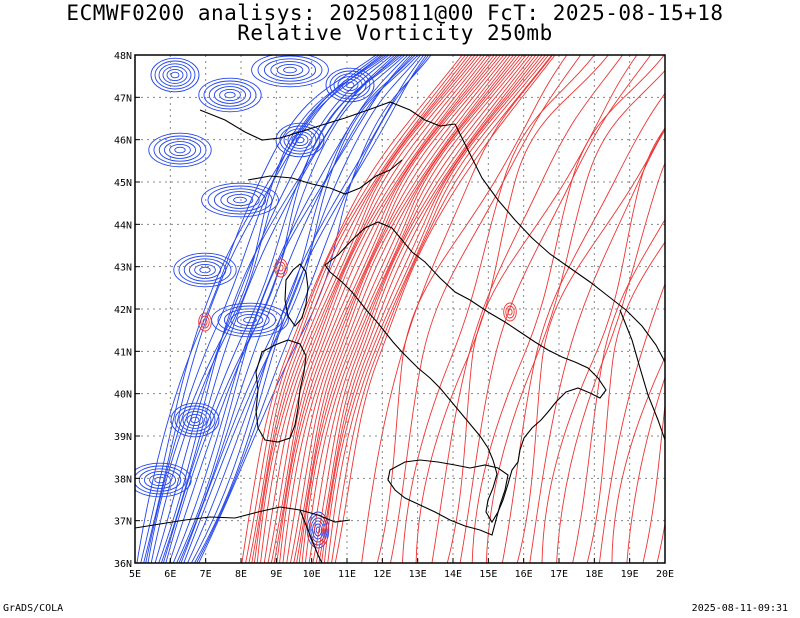 This screenshot has height=618, width=800. I want to click on positive-contour-spot, so click(281, 268).